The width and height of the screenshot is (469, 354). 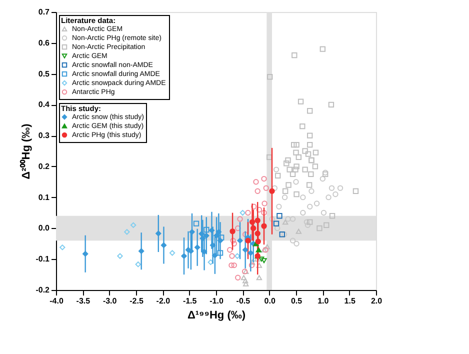 I want to click on x-tick-label: -4.0, so click(x=57, y=301).